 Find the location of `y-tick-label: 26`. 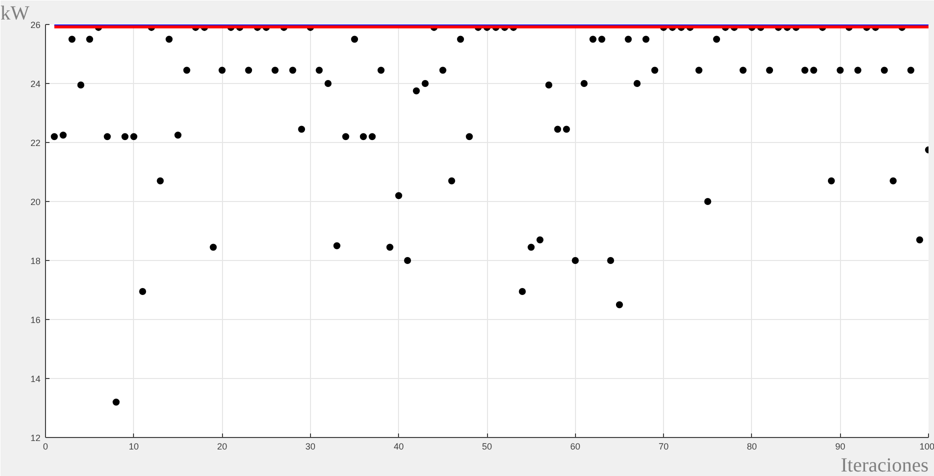

y-tick-label: 26 is located at coordinates (35, 25).